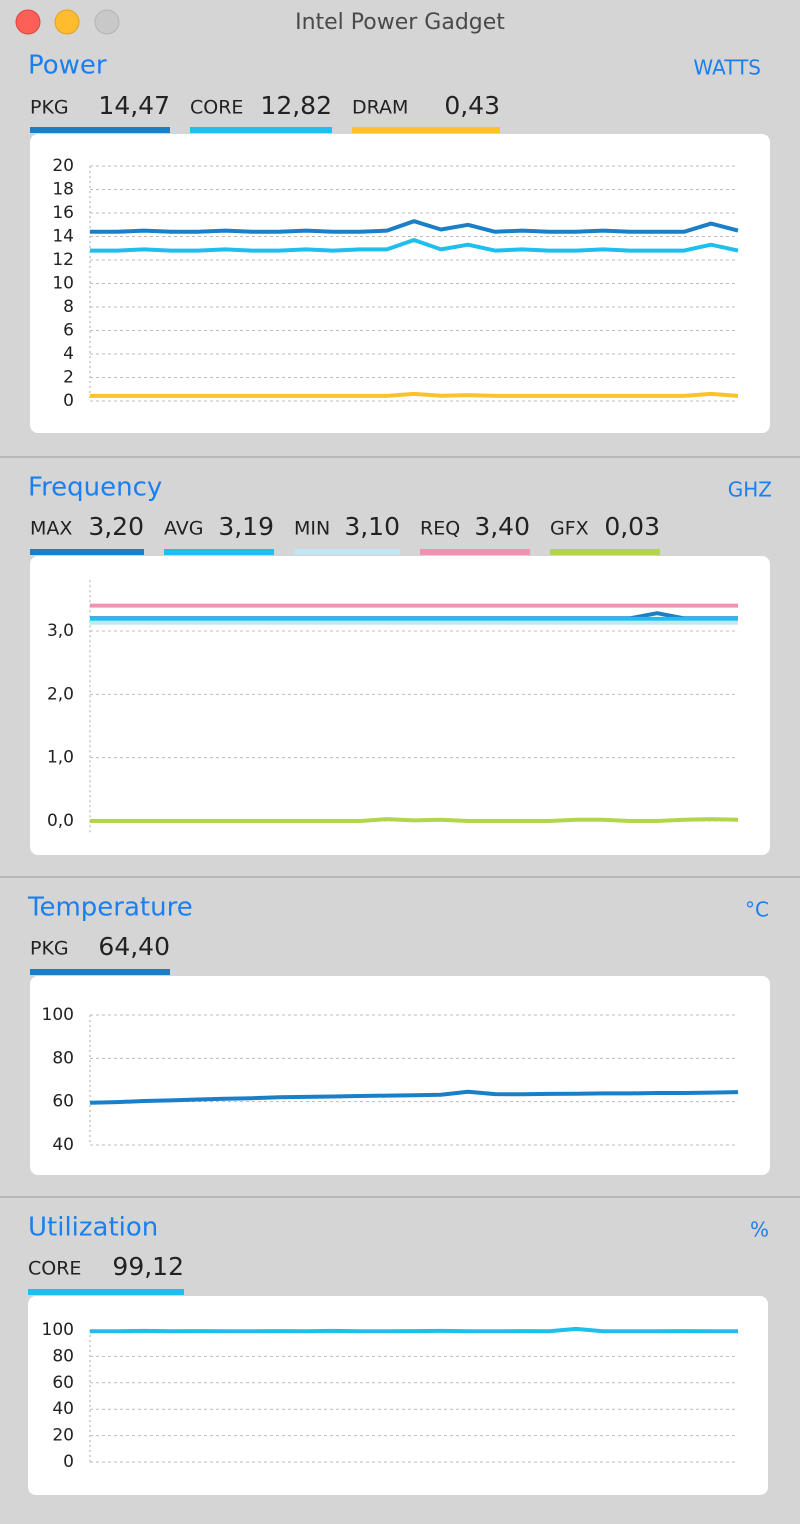 This screenshot has width=800, height=1524. What do you see at coordinates (632, 526) in the screenshot?
I see `readout-value: 0,03` at bounding box center [632, 526].